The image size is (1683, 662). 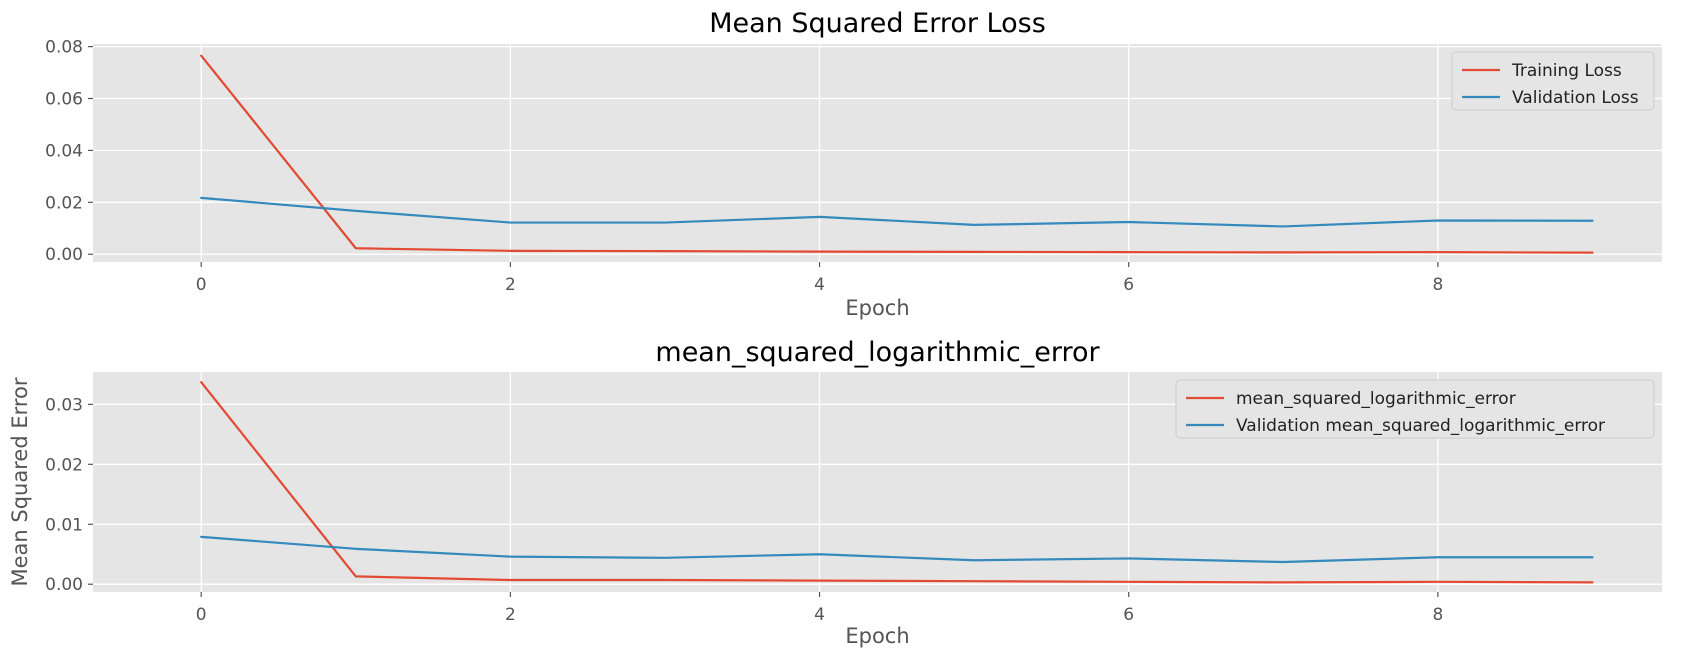 What do you see at coordinates (1376, 399) in the screenshot?
I see `legend-label: mean_squared_logarithmic_error` at bounding box center [1376, 399].